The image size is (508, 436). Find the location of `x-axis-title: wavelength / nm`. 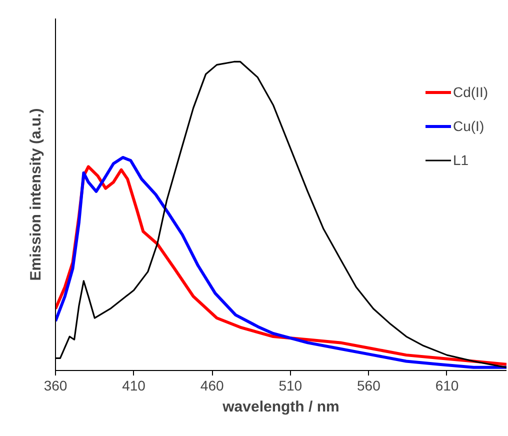

x-axis-title: wavelength / nm is located at coordinates (281, 407).